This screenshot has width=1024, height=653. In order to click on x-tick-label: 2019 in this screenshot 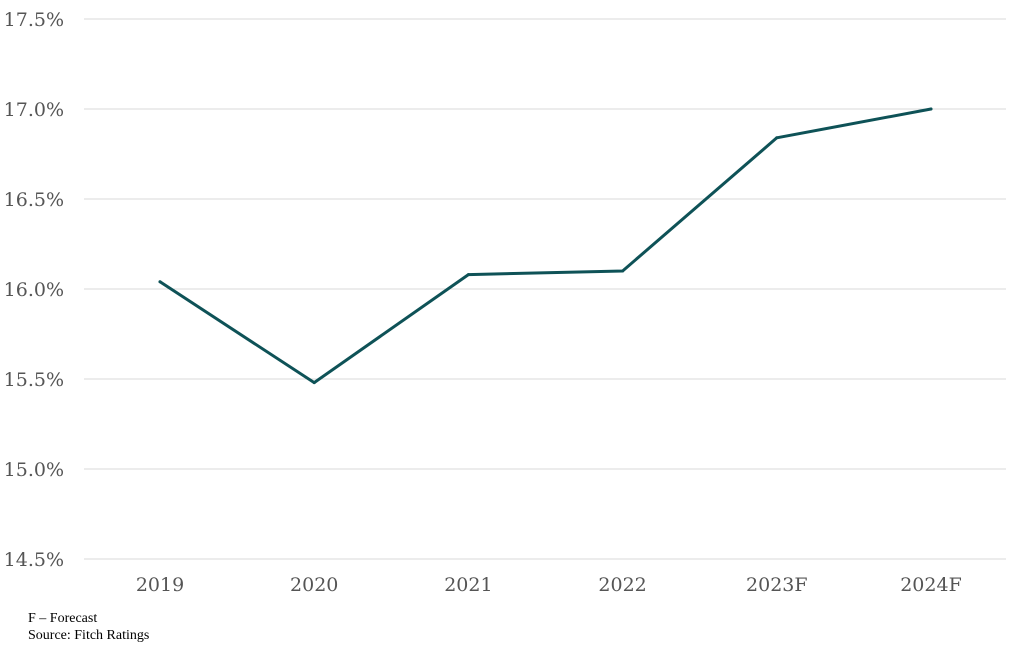, I will do `click(160, 585)`.